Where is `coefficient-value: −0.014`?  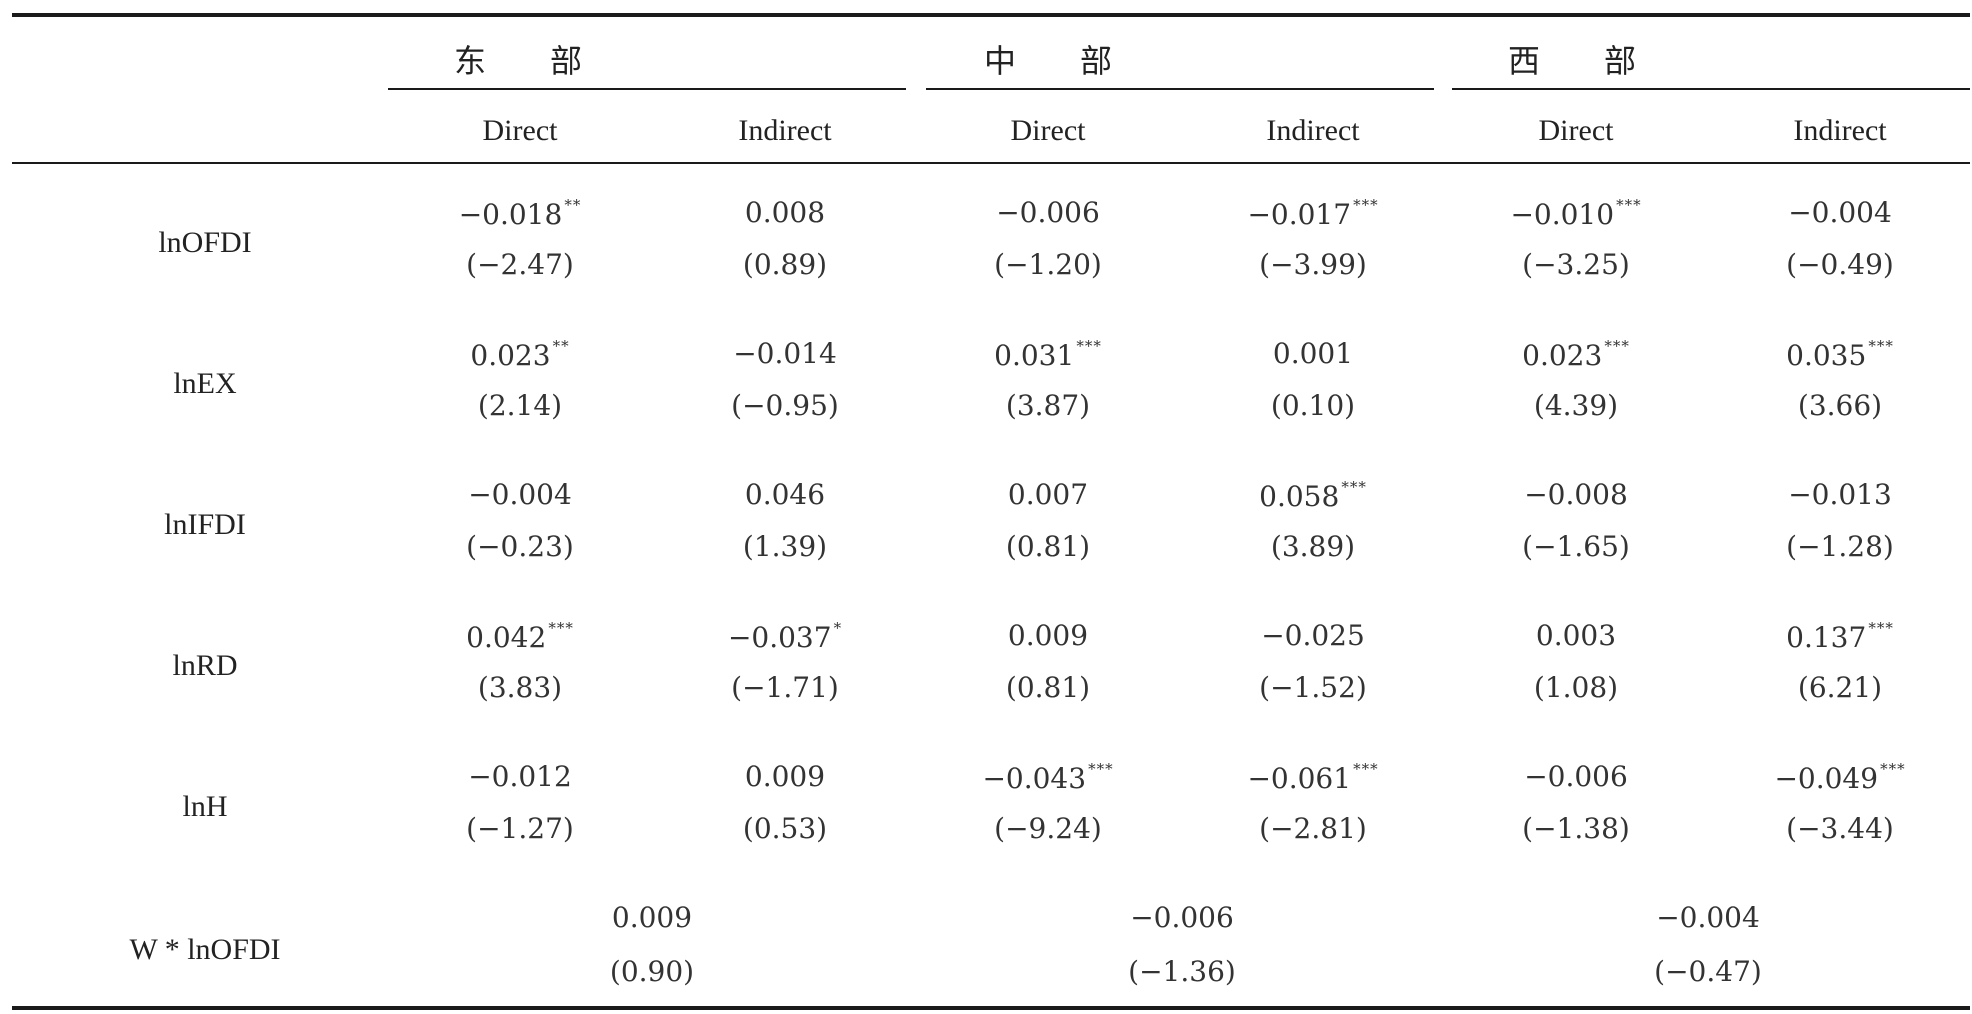
coefficient-value: −0.014 is located at coordinates (785, 353).